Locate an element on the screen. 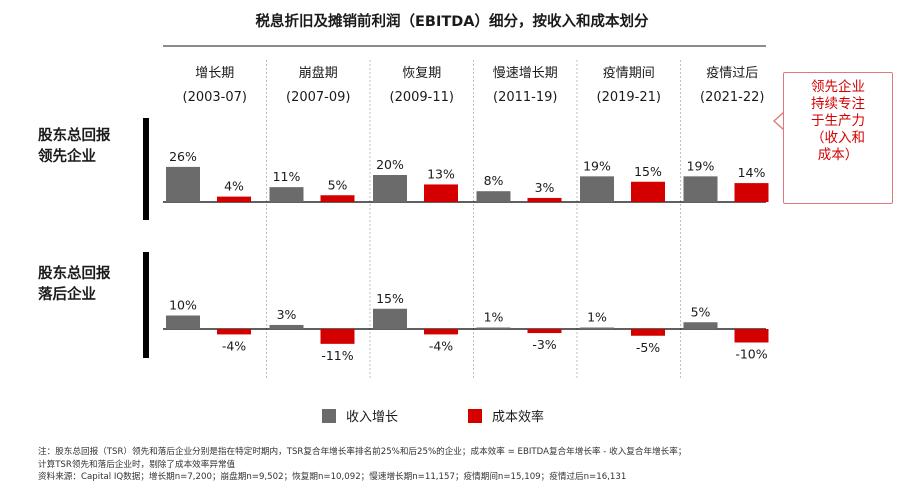 The image size is (904, 504). callout-line-1: 领先企业 is located at coordinates (838, 87).